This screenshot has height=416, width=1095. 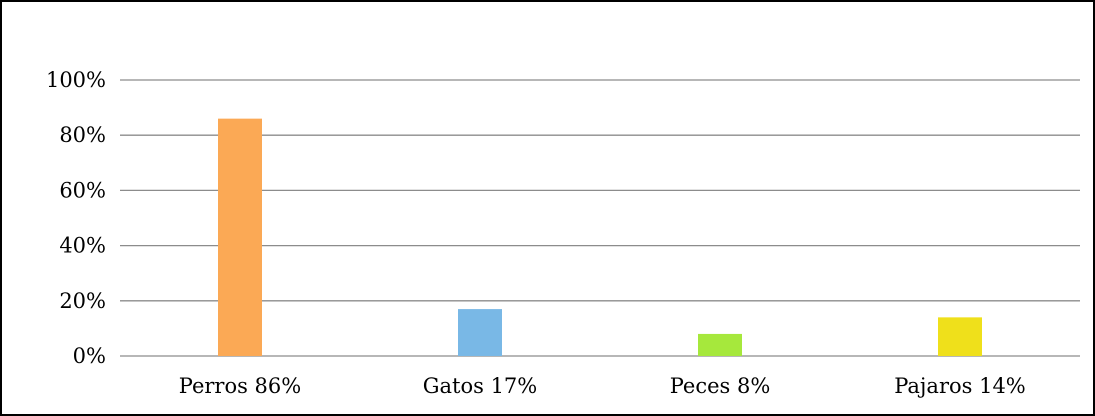 What do you see at coordinates (960, 386) in the screenshot?
I see `x-category-label: Pajaros 14%` at bounding box center [960, 386].